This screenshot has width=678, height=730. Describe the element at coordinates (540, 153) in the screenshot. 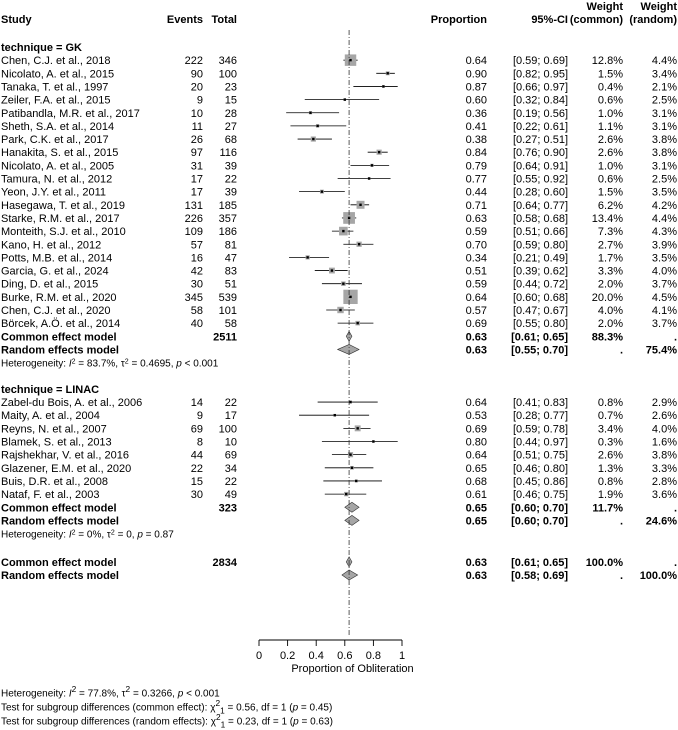

I see `ci-value: [0.76; 0.90]` at that location.